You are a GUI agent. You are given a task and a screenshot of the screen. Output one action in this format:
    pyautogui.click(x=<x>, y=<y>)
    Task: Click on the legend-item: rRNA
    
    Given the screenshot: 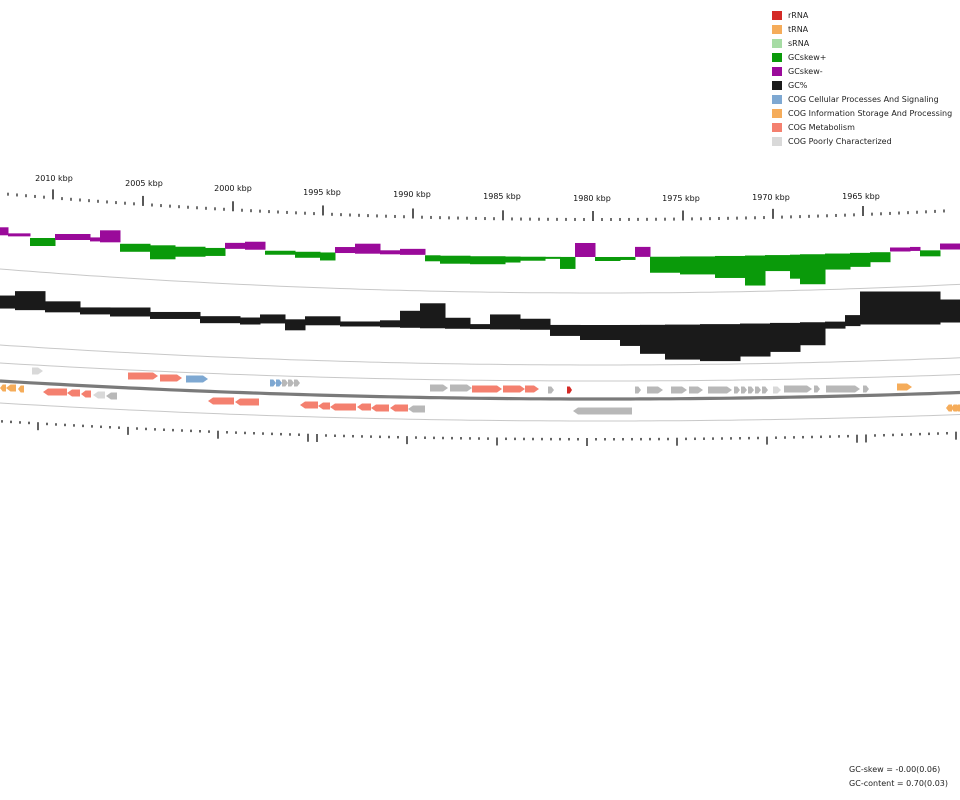 What is the action you would take?
    pyautogui.click(x=865, y=15)
    